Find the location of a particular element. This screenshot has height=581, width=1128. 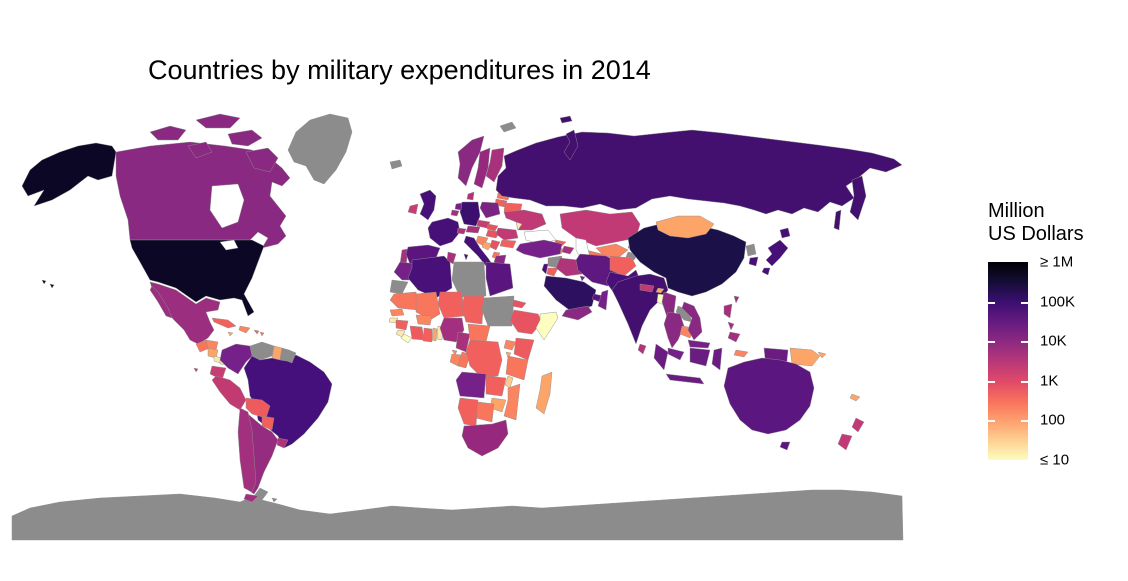

country-bosnia is located at coordinates (487, 246).